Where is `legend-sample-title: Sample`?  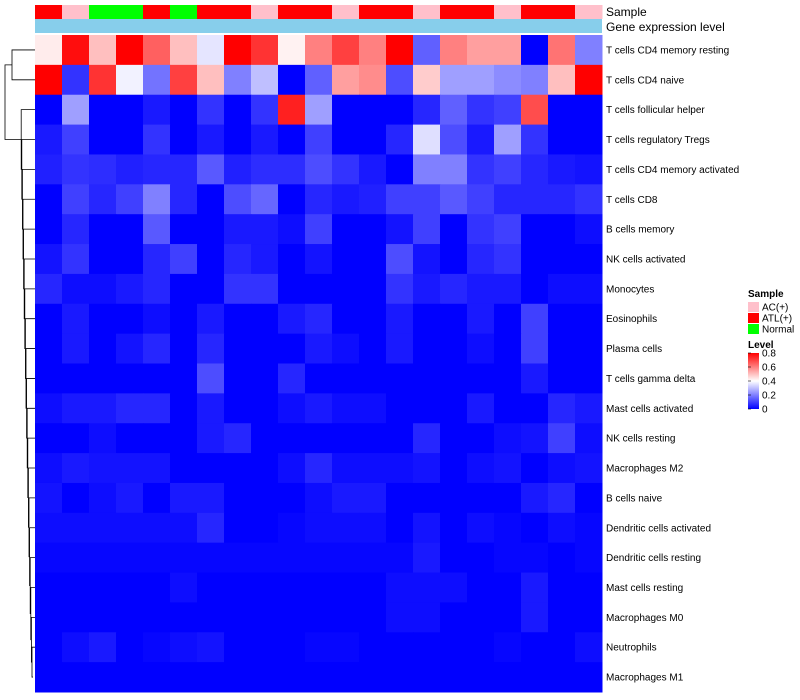 legend-sample-title: Sample is located at coordinates (766, 294).